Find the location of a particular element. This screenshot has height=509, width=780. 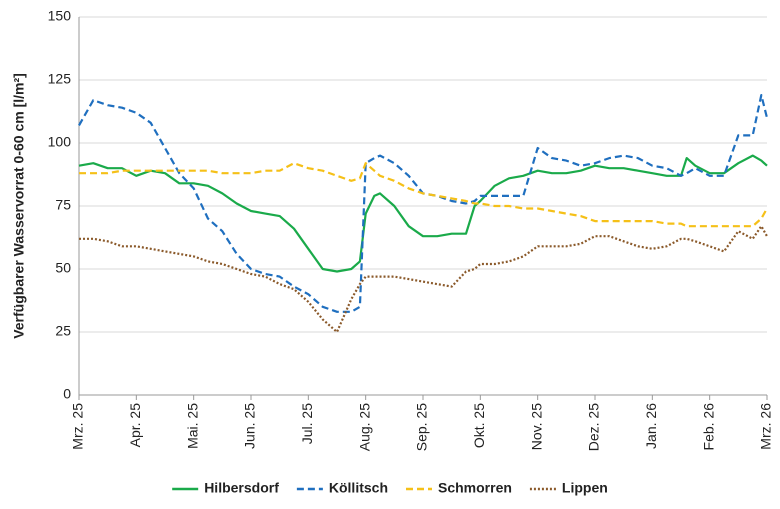

x-tick-label: Okt. 25 is located at coordinates (479, 425).